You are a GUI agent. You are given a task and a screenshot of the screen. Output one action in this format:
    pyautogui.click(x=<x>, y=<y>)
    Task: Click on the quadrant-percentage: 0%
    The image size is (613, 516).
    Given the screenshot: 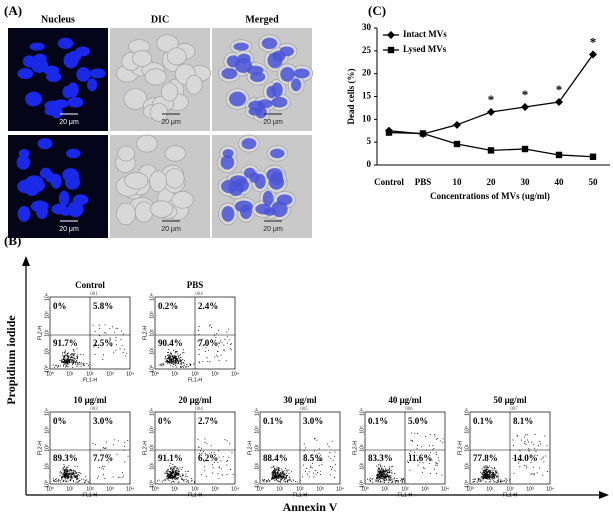 What is the action you would take?
    pyautogui.click(x=60, y=306)
    